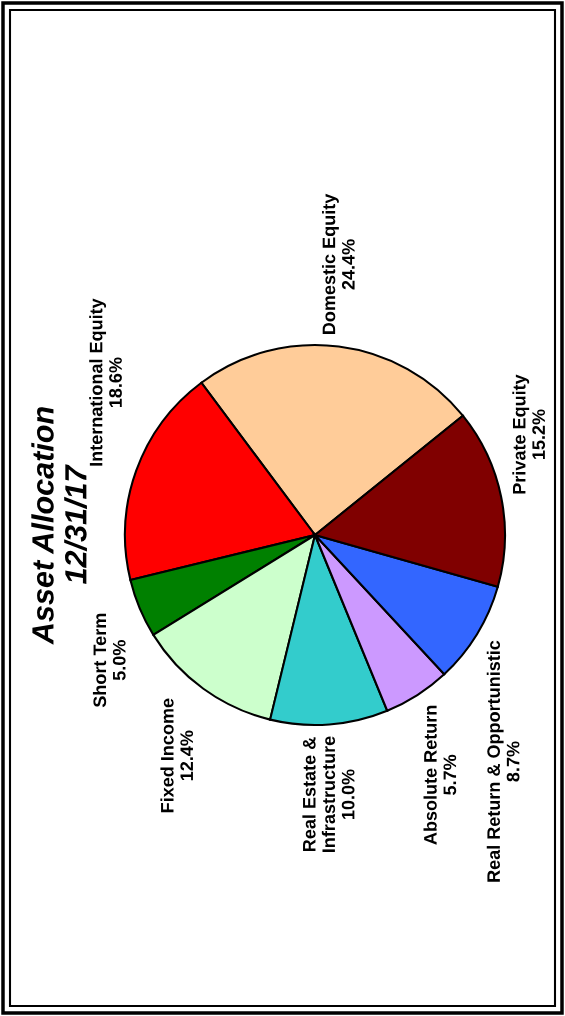 The image size is (565, 1016). I want to click on slice-label: Absolute Return, so click(430, 775).